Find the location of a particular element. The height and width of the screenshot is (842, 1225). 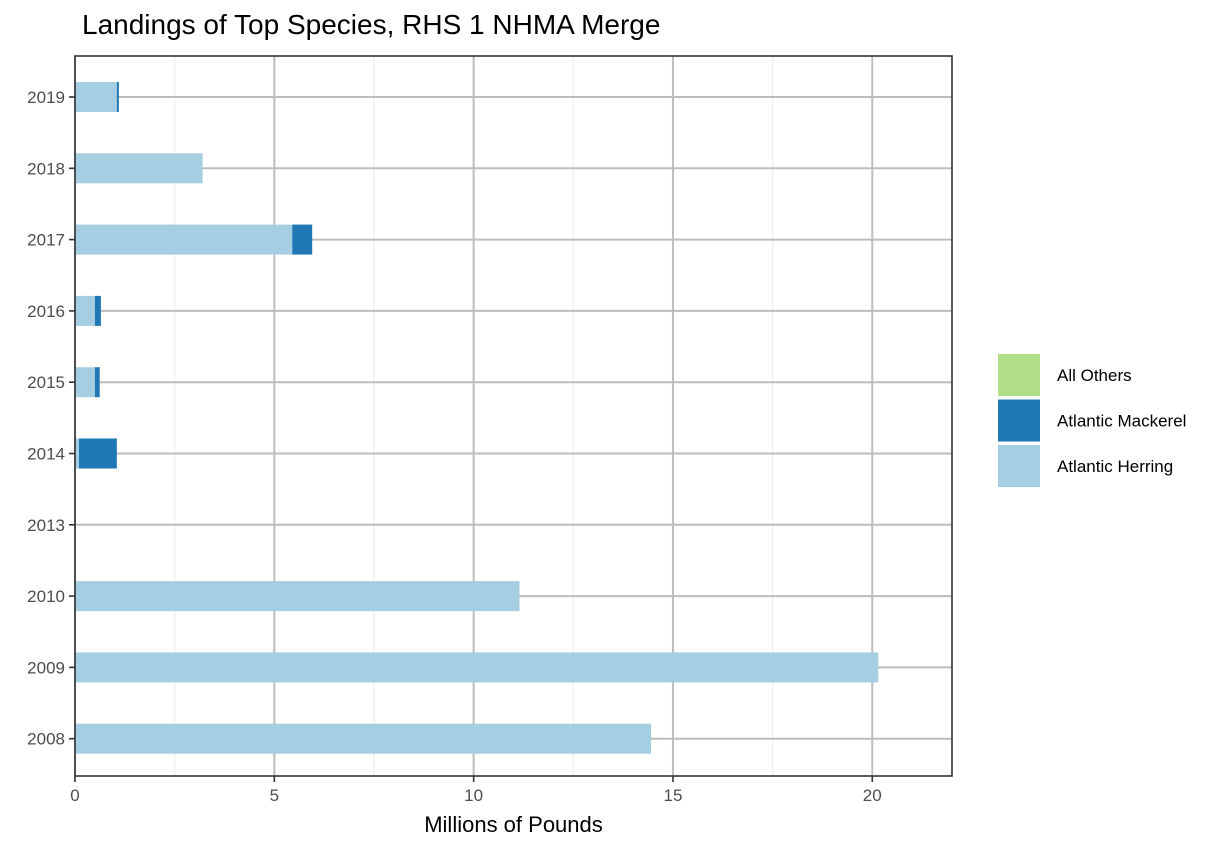

x-tick-label: 15 is located at coordinates (672, 795).